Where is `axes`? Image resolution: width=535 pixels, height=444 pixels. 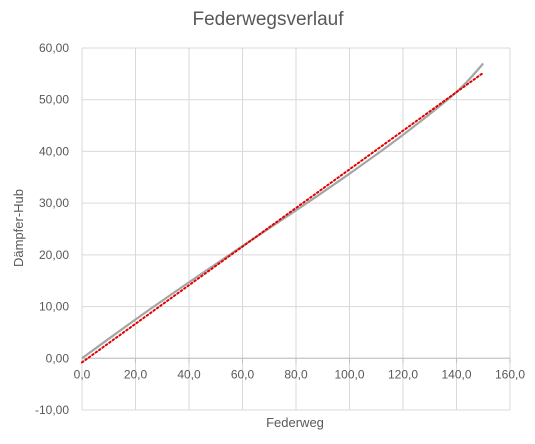 axes is located at coordinates (296, 360).